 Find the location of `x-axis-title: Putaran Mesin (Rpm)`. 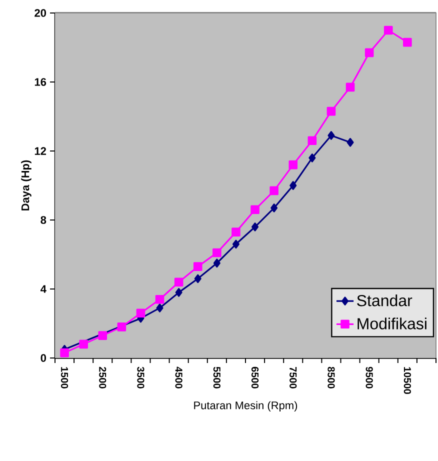

x-axis-title: Putaran Mesin (Rpm) is located at coordinates (246, 406).